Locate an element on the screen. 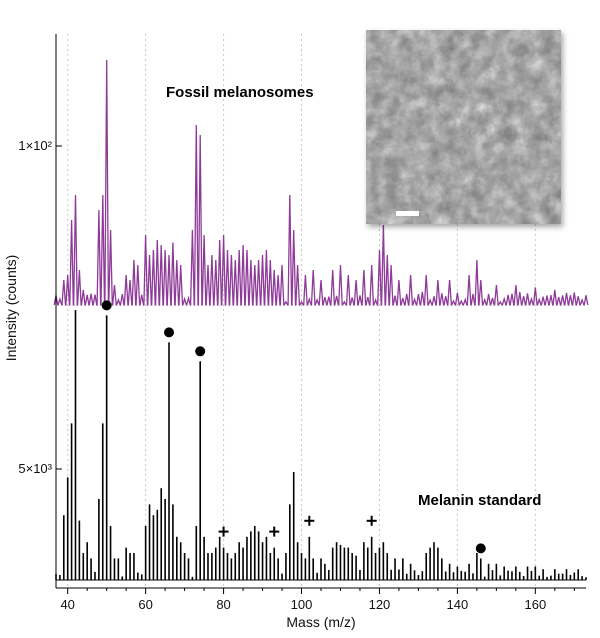 The image size is (600, 638). y-ticks: 1×10² 5×10³ is located at coordinates (40, 307).